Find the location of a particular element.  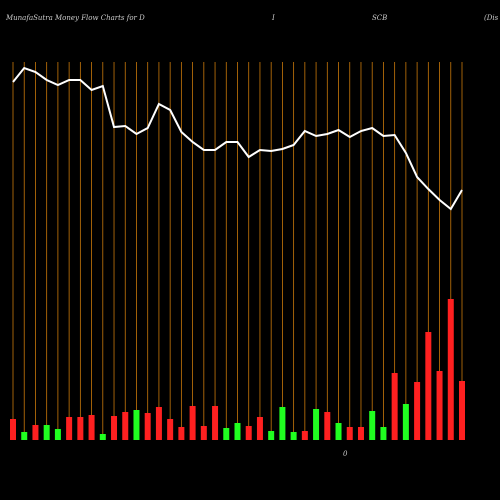

chart-title: SCB is located at coordinates (379, 18).